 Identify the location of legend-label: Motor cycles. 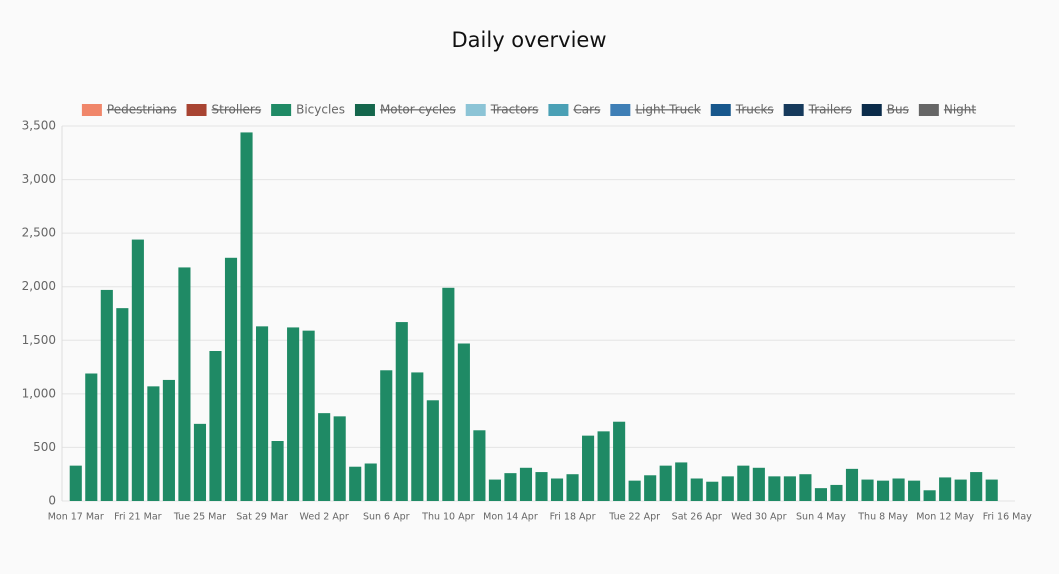
(418, 110).